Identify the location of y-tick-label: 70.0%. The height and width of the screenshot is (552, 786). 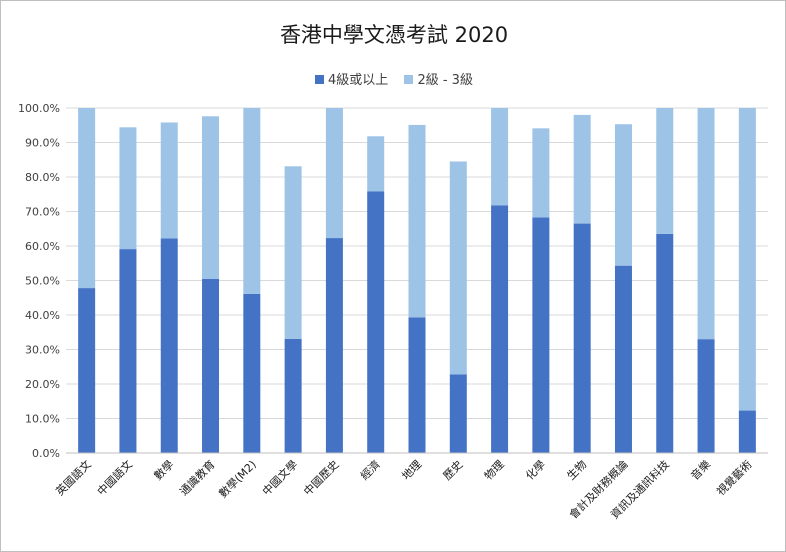
(42, 212).